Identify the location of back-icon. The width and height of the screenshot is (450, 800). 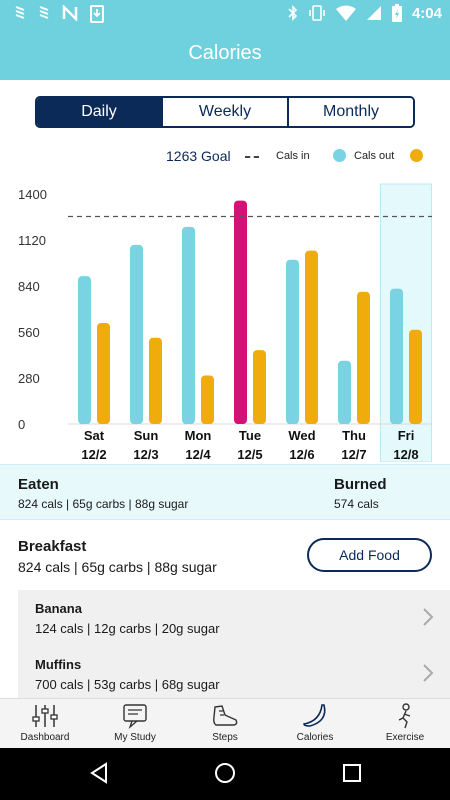
(99, 773).